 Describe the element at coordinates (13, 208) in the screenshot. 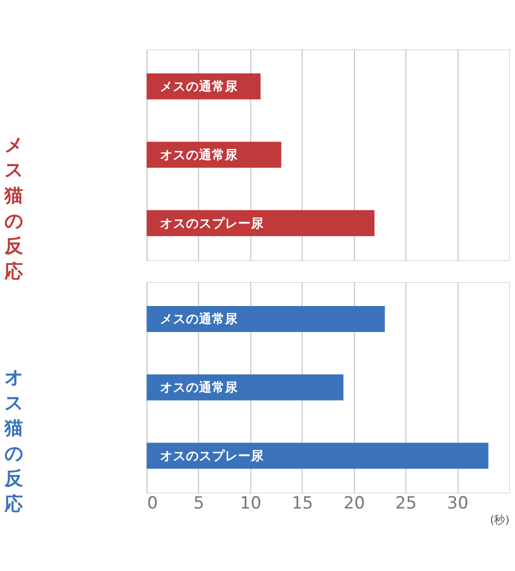

I see `y-axis-title: メス猫の反応` at that location.